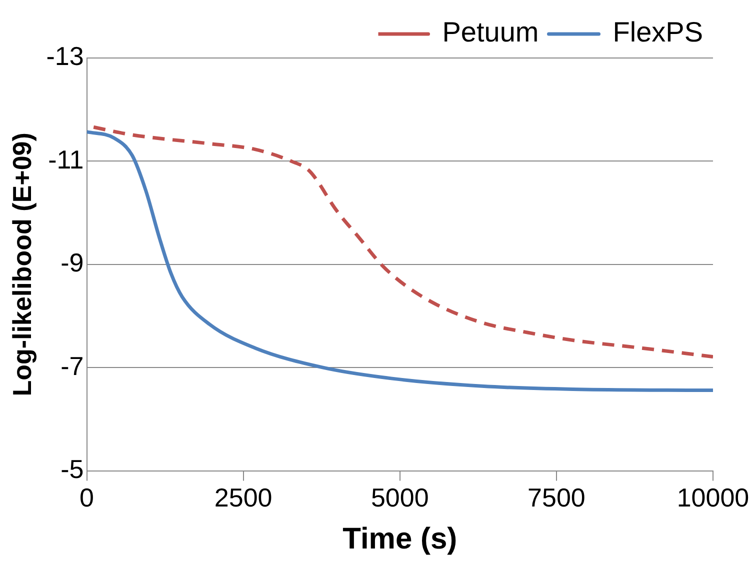  What do you see at coordinates (21, 264) in the screenshot?
I see `y-axis-title: Log-likelibood (E+09)` at bounding box center [21, 264].